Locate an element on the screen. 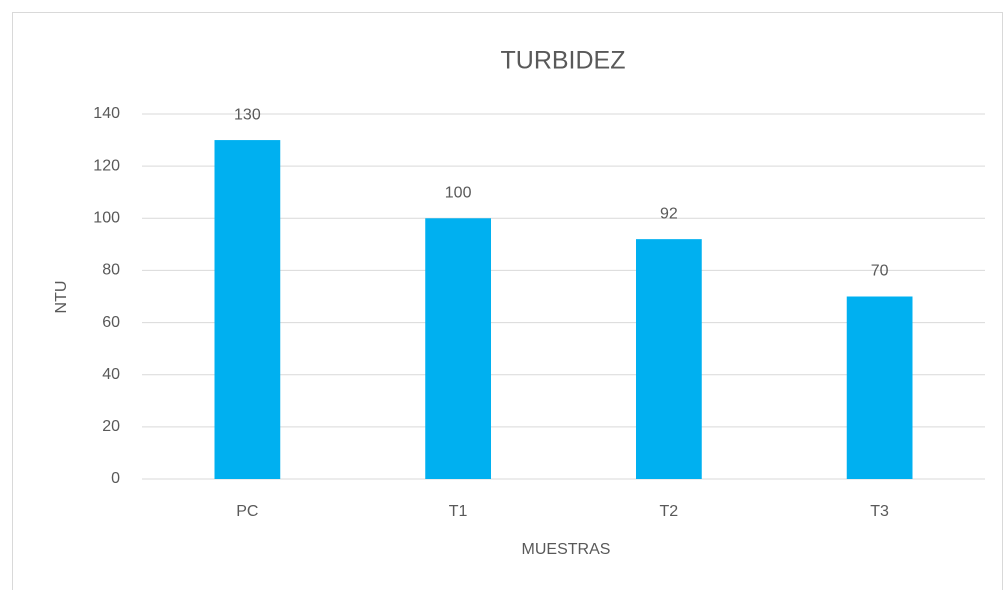  y-tick-label: 120 is located at coordinates (106, 165).